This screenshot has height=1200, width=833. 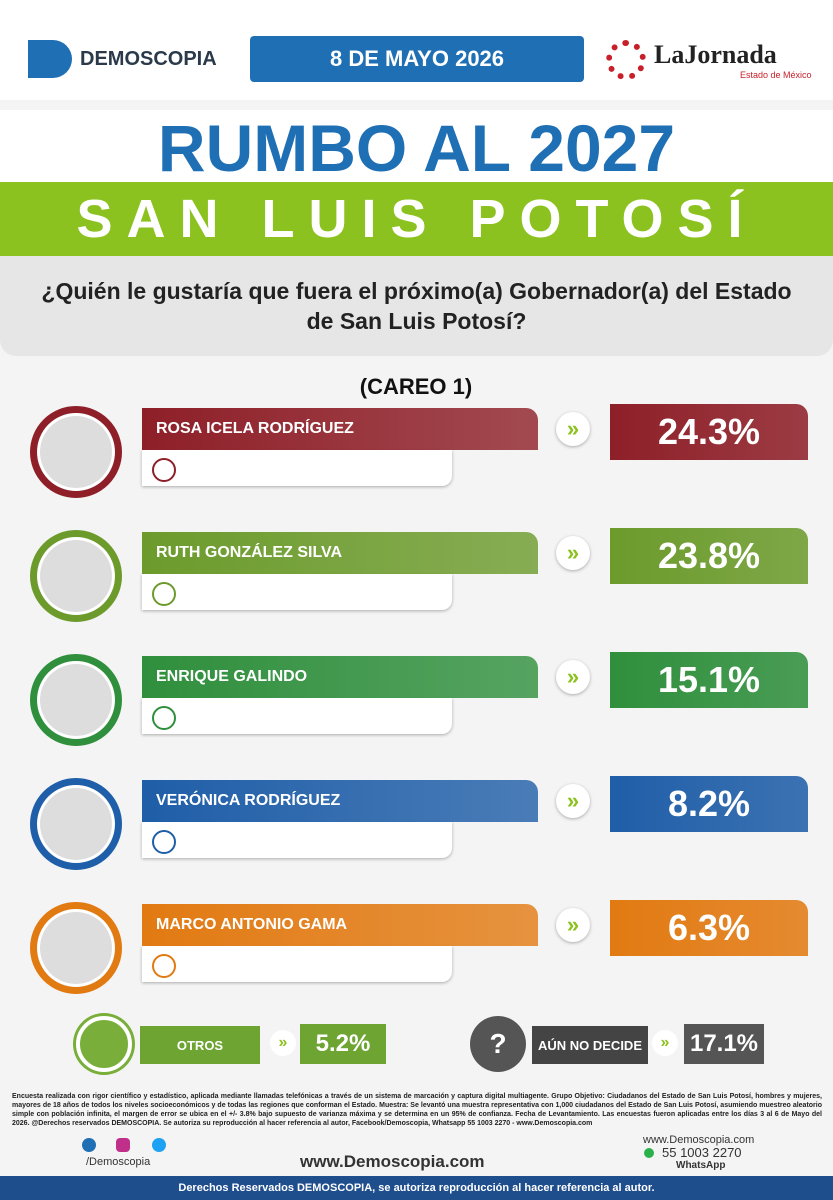 I want to click on phone: 55 1003 2270, so click(x=702, y=1152).